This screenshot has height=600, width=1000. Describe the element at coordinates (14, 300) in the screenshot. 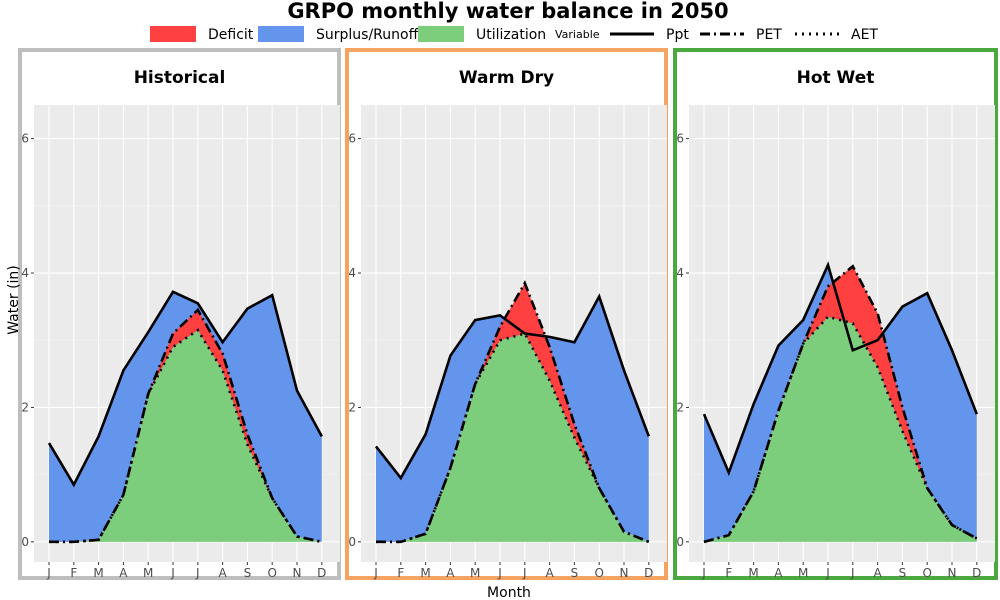

I see `y-axis-label: Water (in)` at that location.